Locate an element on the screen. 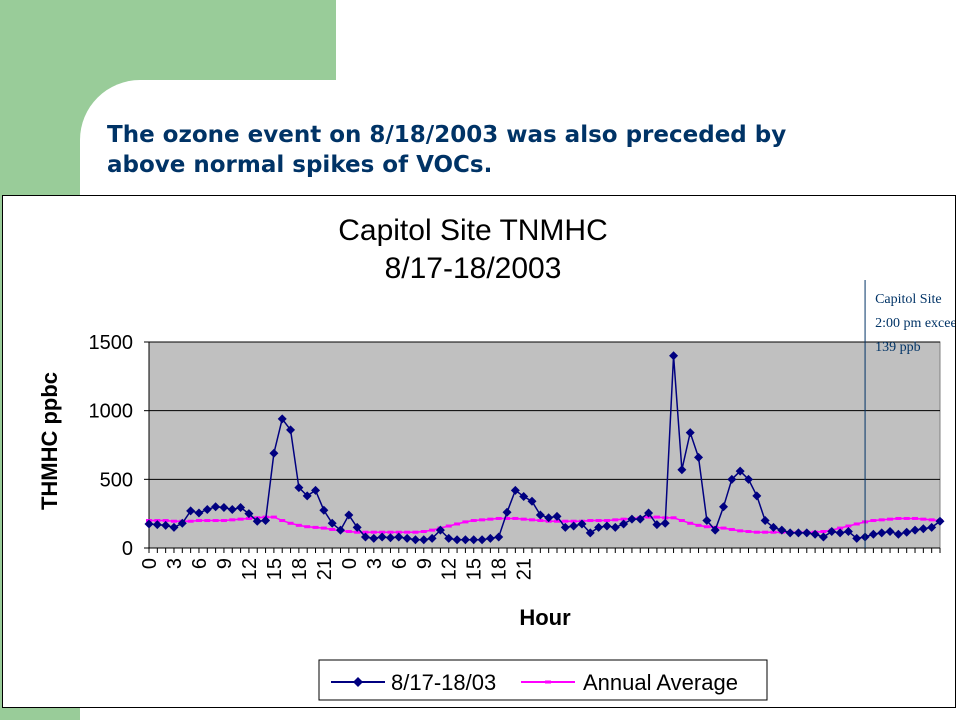  chart-subtitle: 8/17-18/2003 is located at coordinates (473, 268).